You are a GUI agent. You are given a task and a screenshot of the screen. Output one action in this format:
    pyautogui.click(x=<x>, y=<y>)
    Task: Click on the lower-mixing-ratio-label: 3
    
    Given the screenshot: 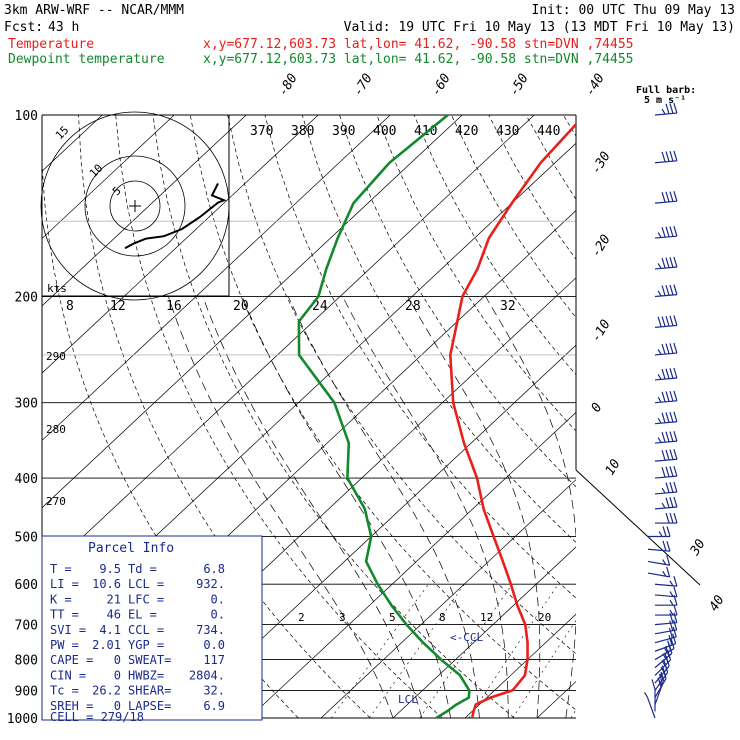 What is the action you would take?
    pyautogui.click(x=342, y=617)
    